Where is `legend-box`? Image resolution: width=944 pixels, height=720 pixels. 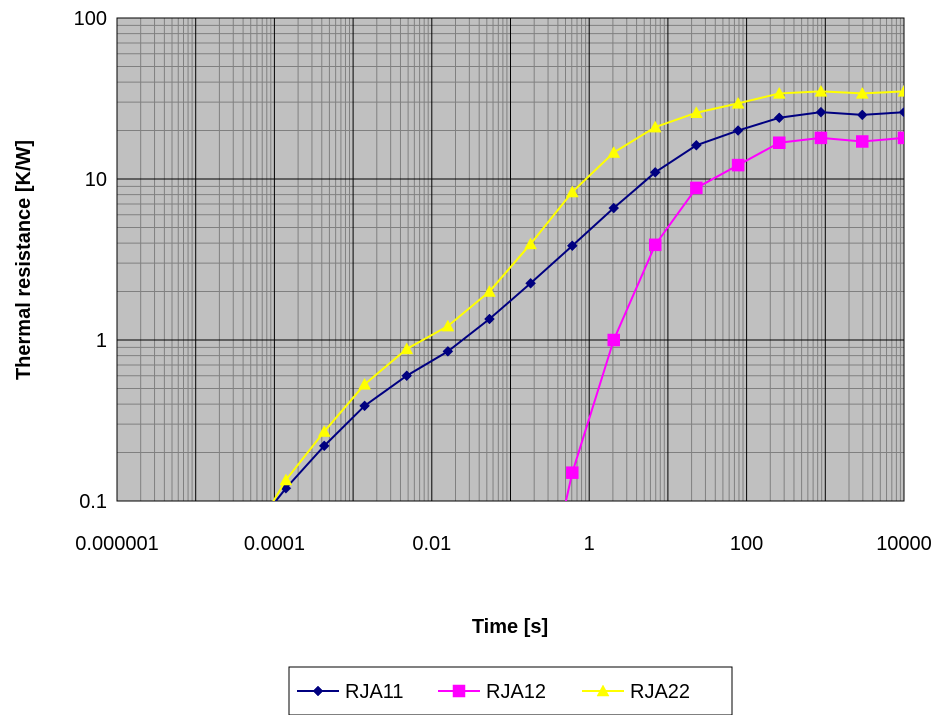 legend-box is located at coordinates (510, 691).